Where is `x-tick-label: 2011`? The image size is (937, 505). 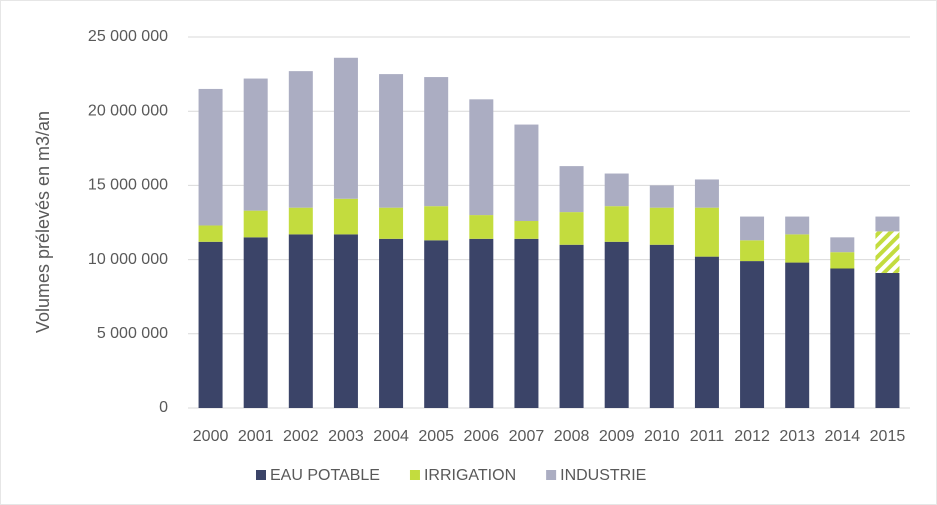
x-tick-label: 2011 is located at coordinates (707, 436).